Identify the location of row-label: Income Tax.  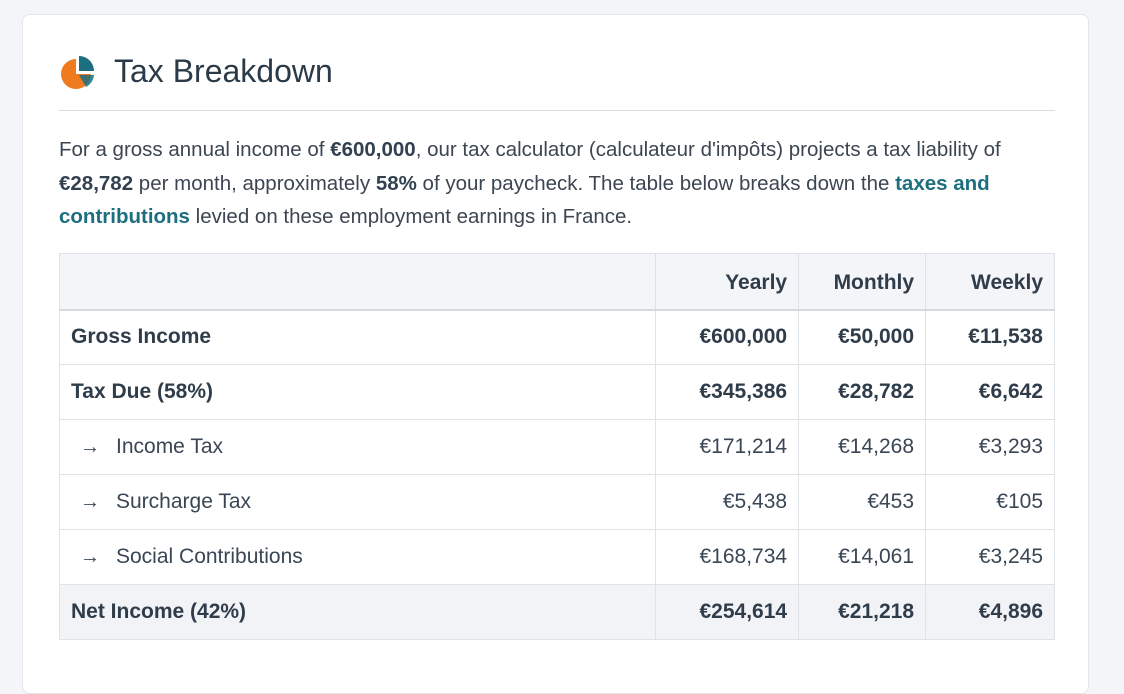
(169, 446).